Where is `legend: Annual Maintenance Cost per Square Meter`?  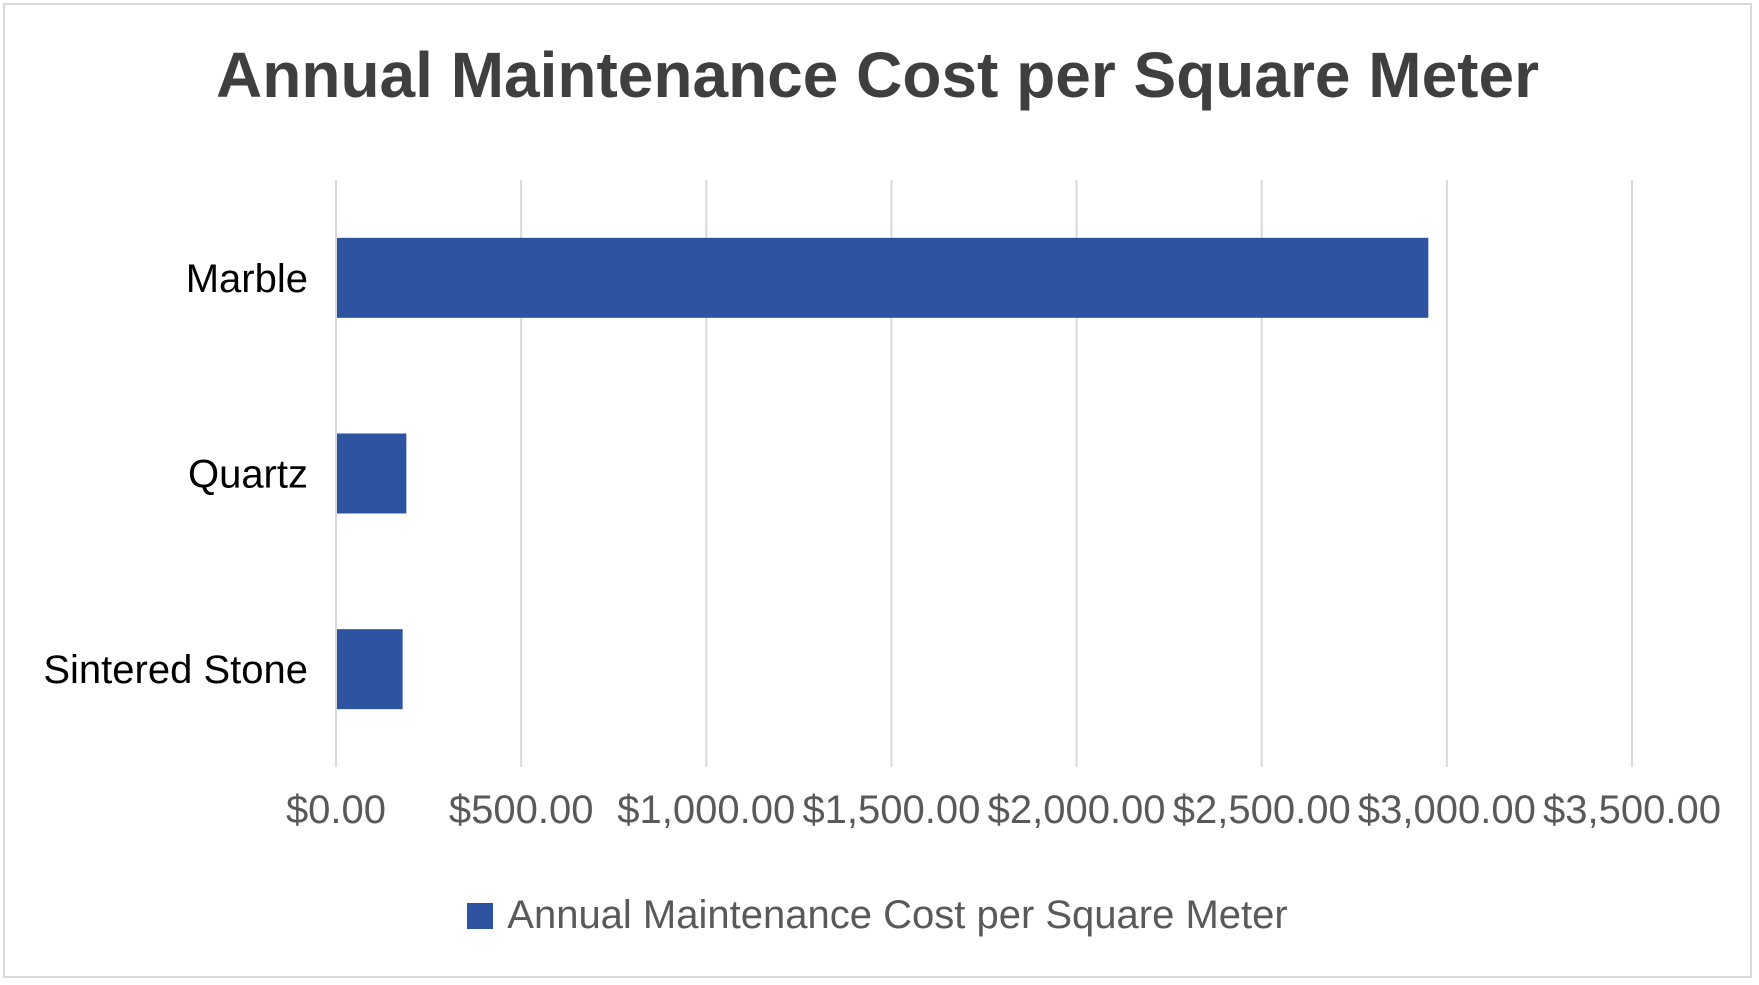
legend: Annual Maintenance Cost per Square Meter is located at coordinates (877, 915).